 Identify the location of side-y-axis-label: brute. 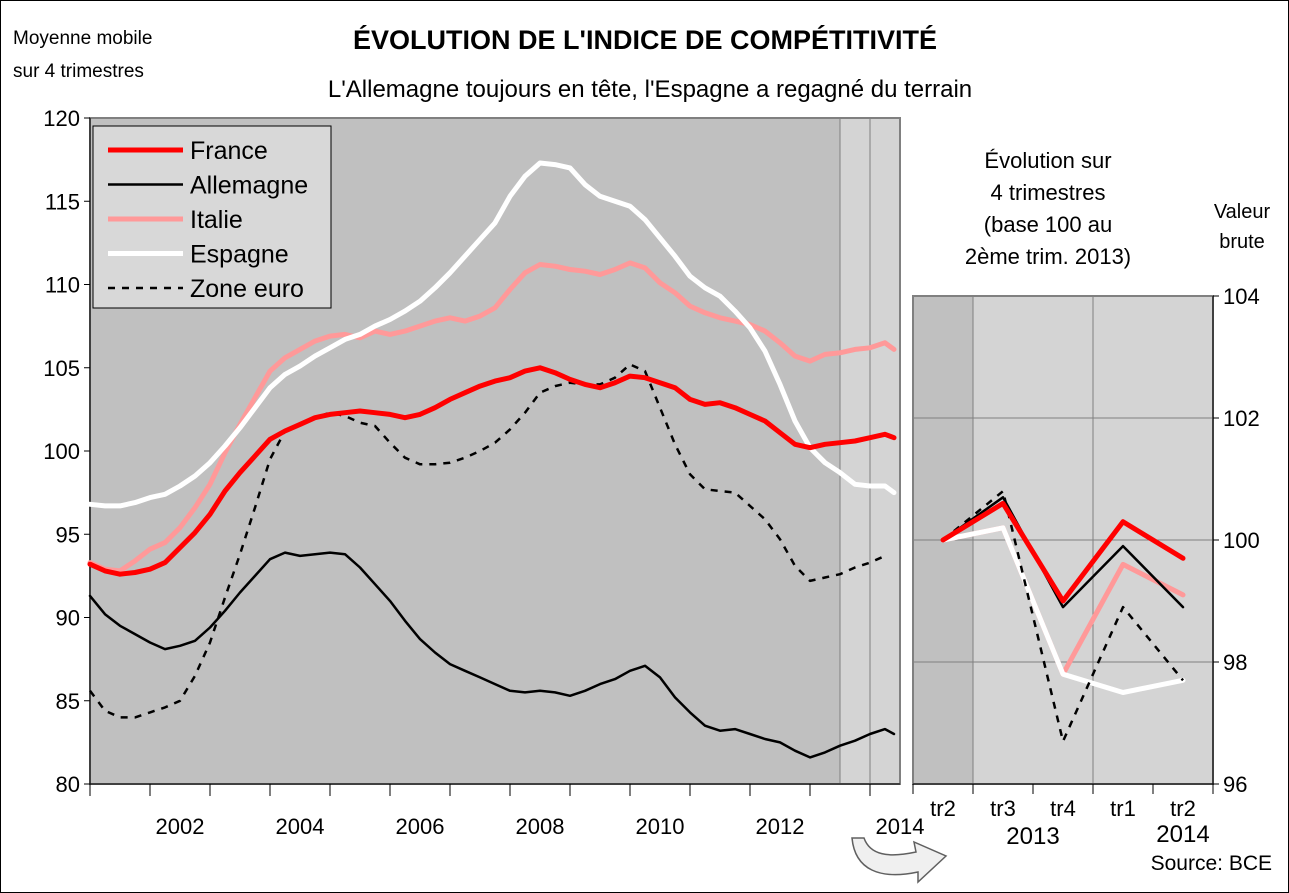
(1242, 242).